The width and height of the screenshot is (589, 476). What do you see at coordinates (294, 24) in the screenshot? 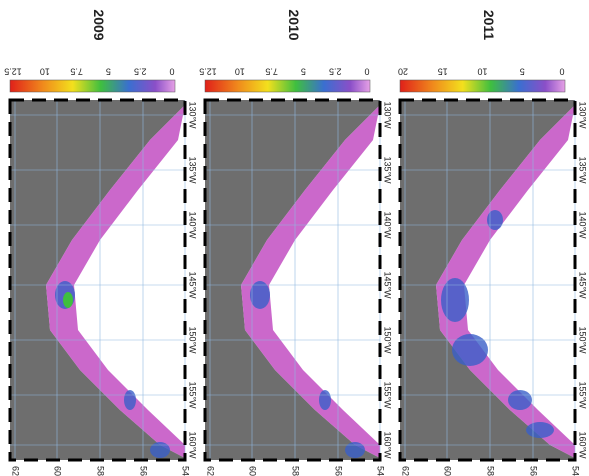
I see `panel-title: 2010` at bounding box center [294, 24].